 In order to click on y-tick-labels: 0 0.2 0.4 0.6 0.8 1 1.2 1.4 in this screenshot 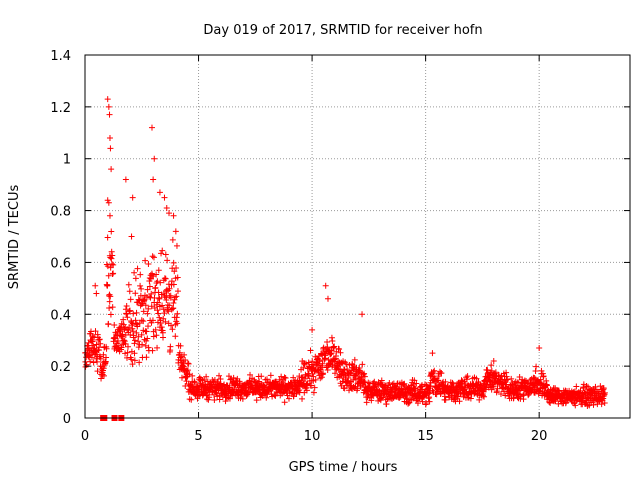, I will do `click(60, 238)`.